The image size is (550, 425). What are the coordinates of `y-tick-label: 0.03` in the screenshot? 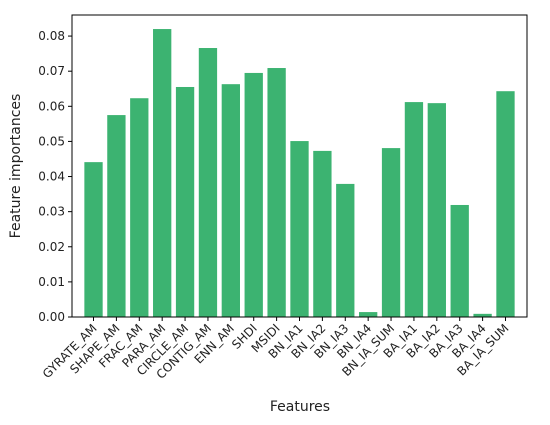 It's located at (51, 212).